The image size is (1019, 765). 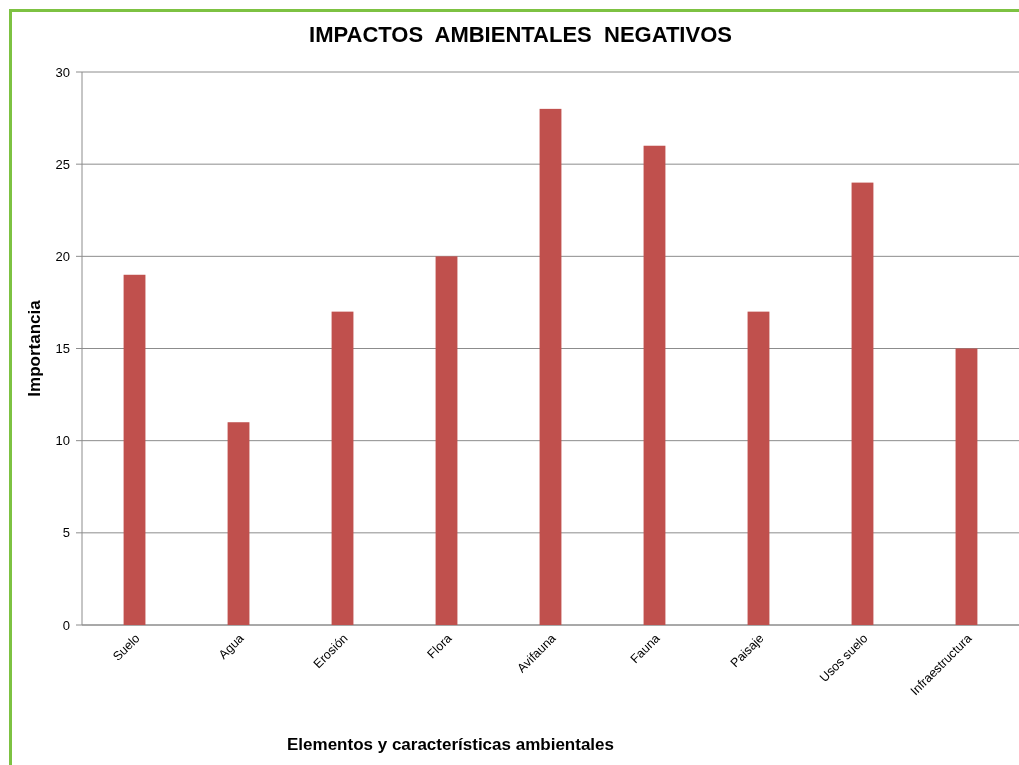 I want to click on y-axis-title: Importancia, so click(x=34, y=348).